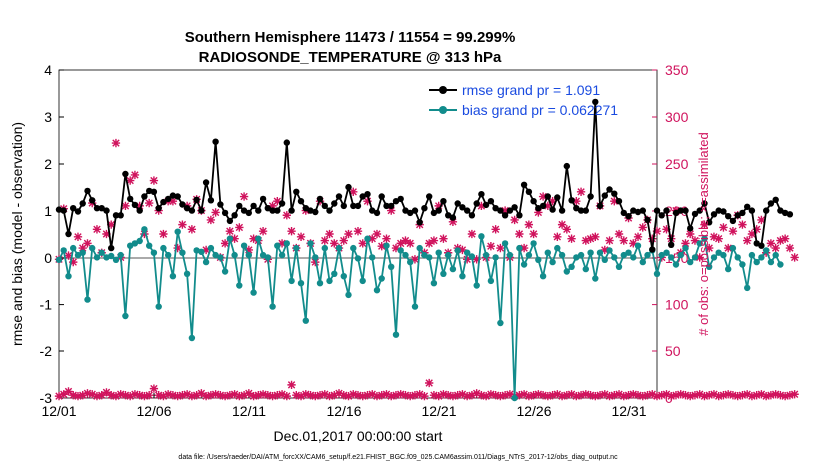 Image resolution: width=830 pixels, height=470 pixels. What do you see at coordinates (677, 164) in the screenshot?
I see `y-tick-label-right: 250` at bounding box center [677, 164].